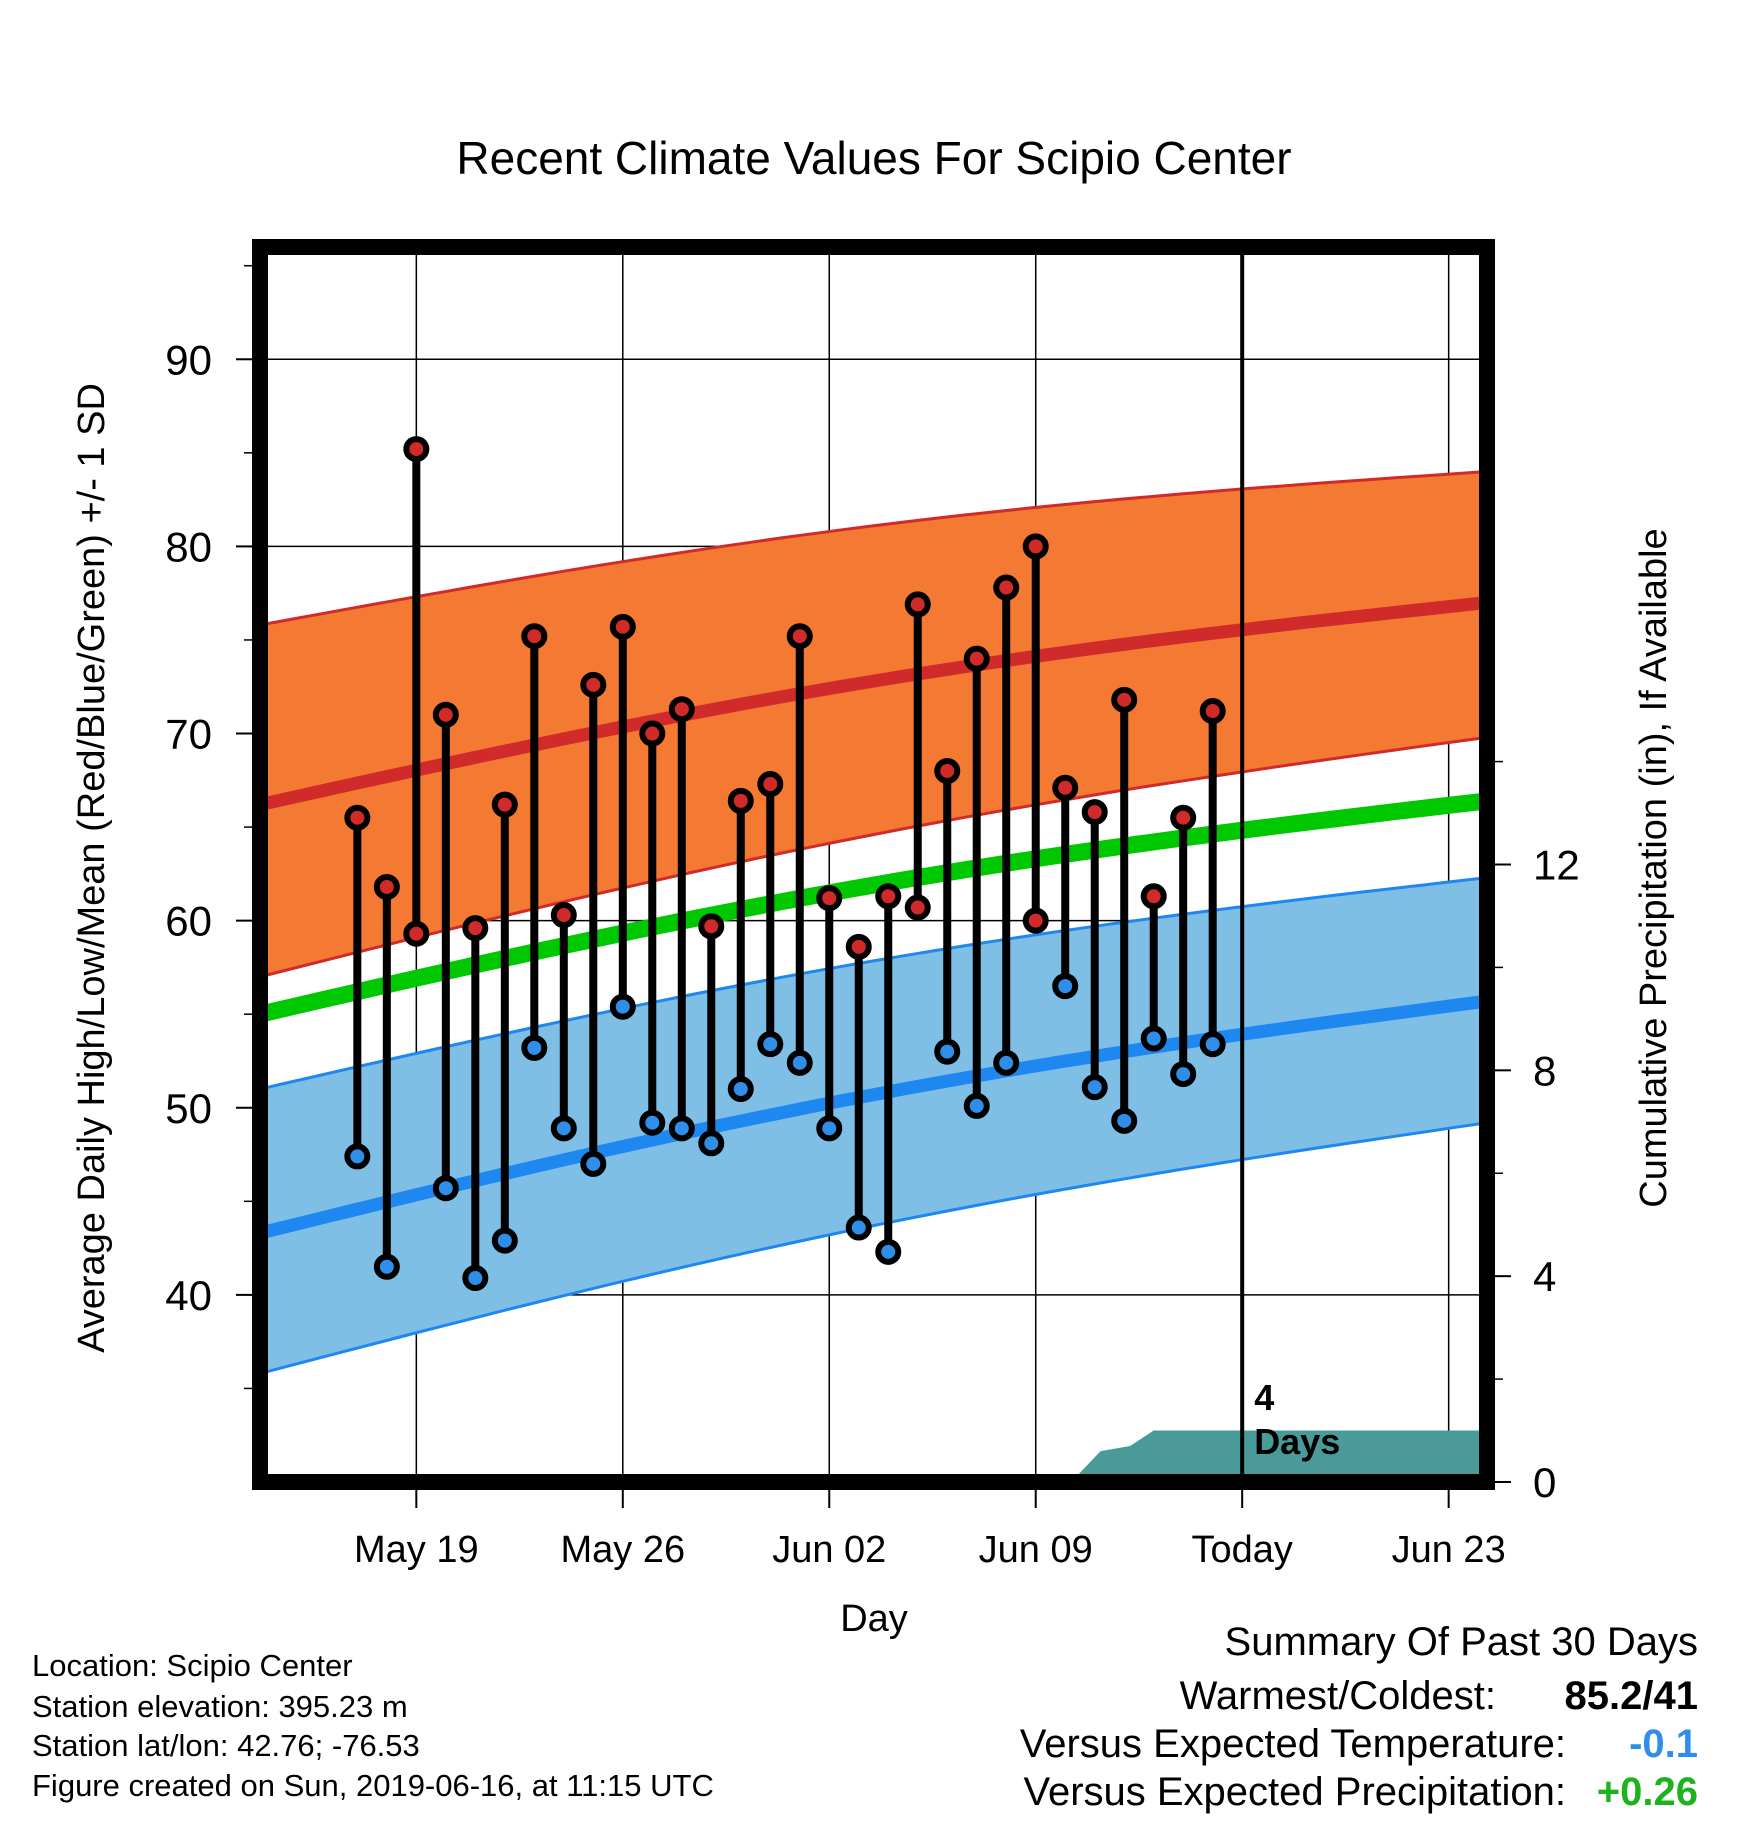 The height and width of the screenshot is (1828, 1748). I want to click on summary-precip-label: Versus Expected Precipitation:, so click(1294, 1792).